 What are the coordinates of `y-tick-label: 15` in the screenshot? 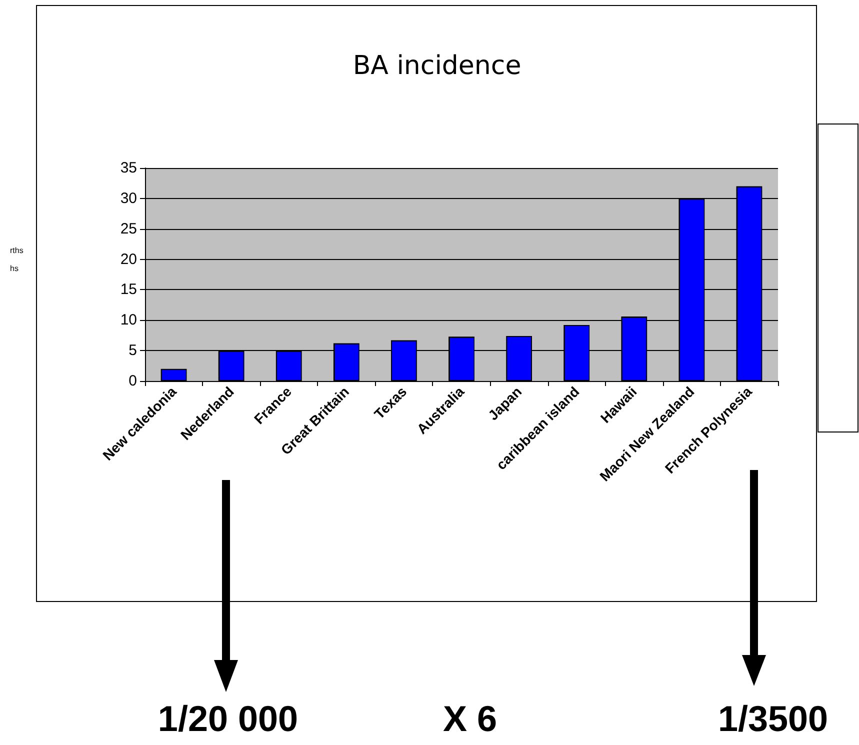 It's located at (128, 289).